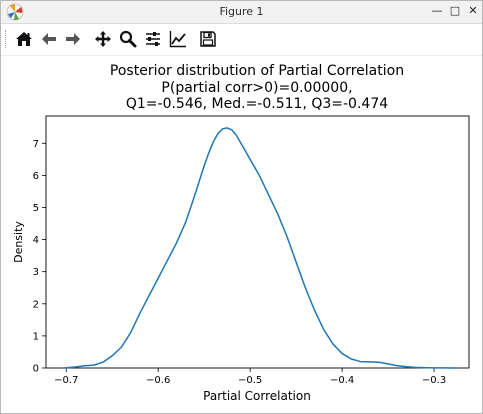 This screenshot has height=414, width=483. I want to click on x-tick-label: −0.7, so click(66, 380).